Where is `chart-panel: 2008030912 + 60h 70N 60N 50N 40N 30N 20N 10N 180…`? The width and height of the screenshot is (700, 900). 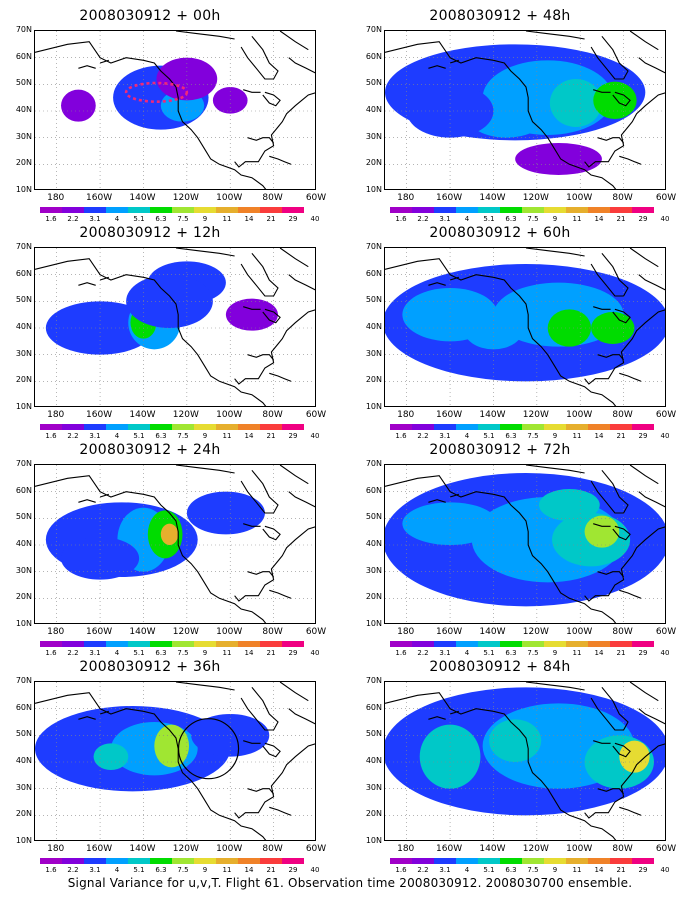 chart-panel: 2008030912 + 60h 70N 60N 50N 40N 30N 20N 10N 180… is located at coordinates (513, 332).